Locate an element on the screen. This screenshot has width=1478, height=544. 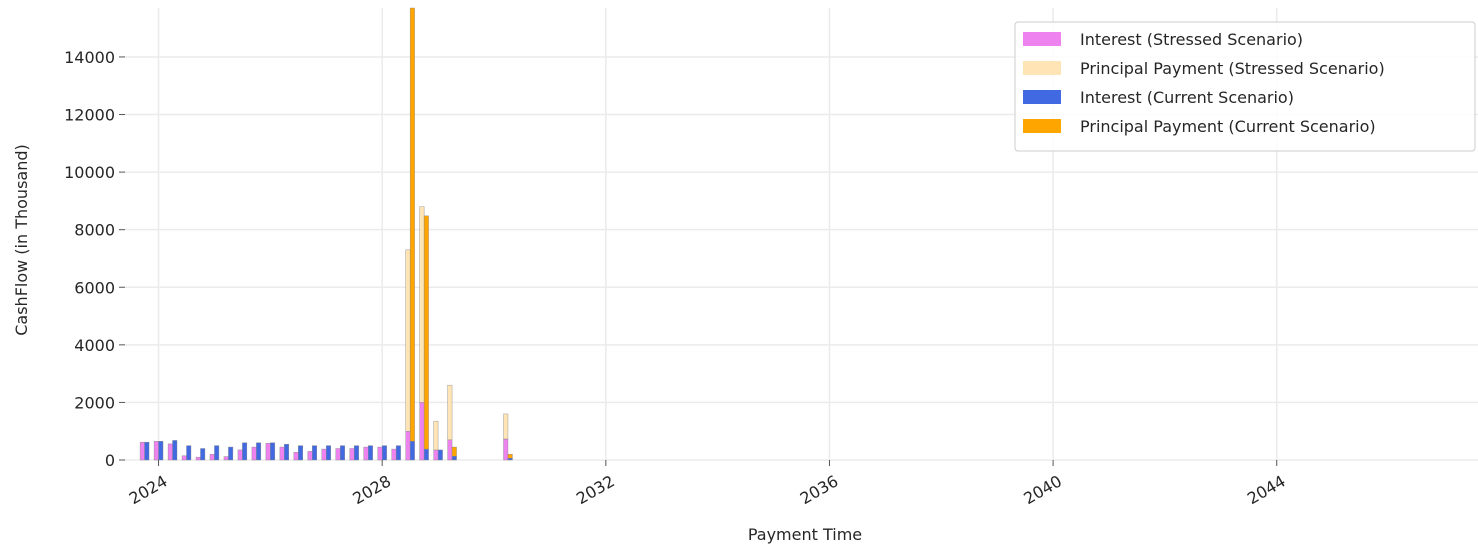
x-tick-label: 2028 is located at coordinates (371, 489).